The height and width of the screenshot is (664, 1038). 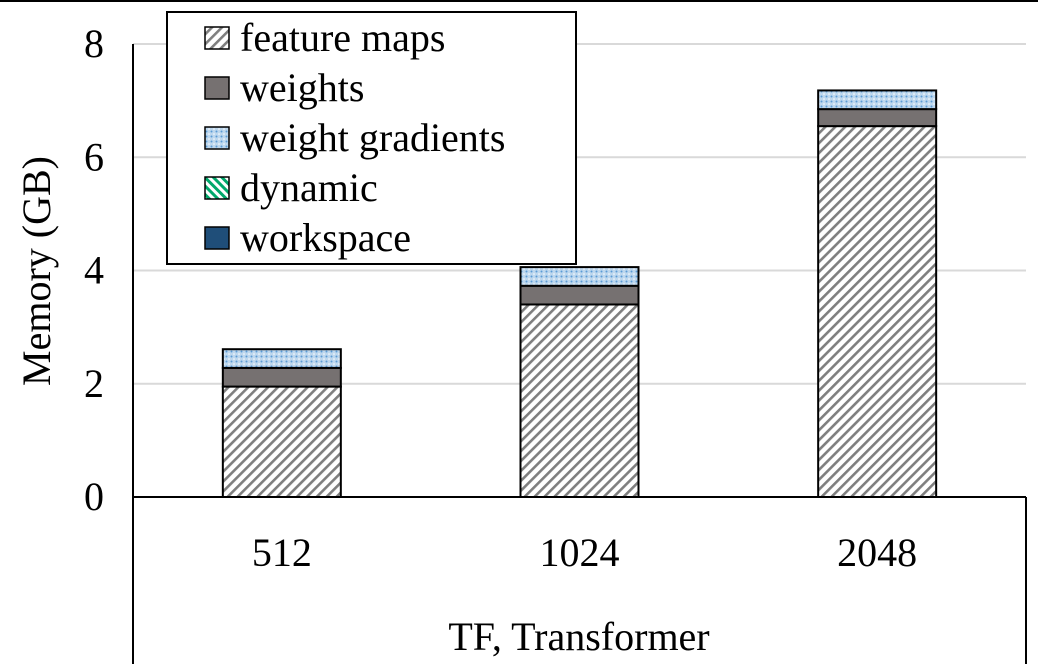 What do you see at coordinates (94, 496) in the screenshot?
I see `y-tick-label: 0` at bounding box center [94, 496].